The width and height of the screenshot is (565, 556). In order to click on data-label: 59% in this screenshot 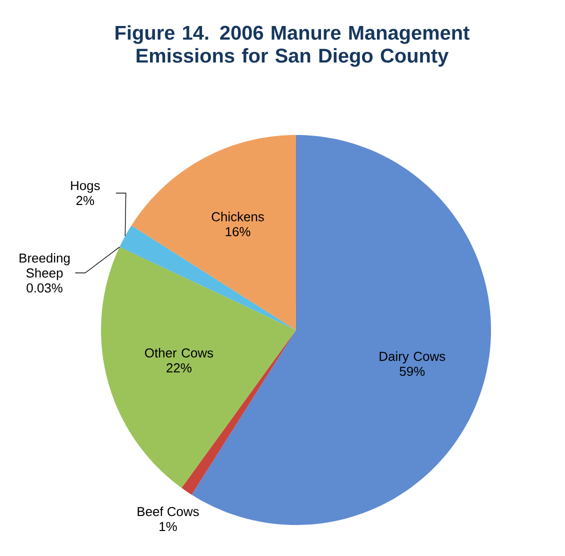, I will do `click(412, 371)`.